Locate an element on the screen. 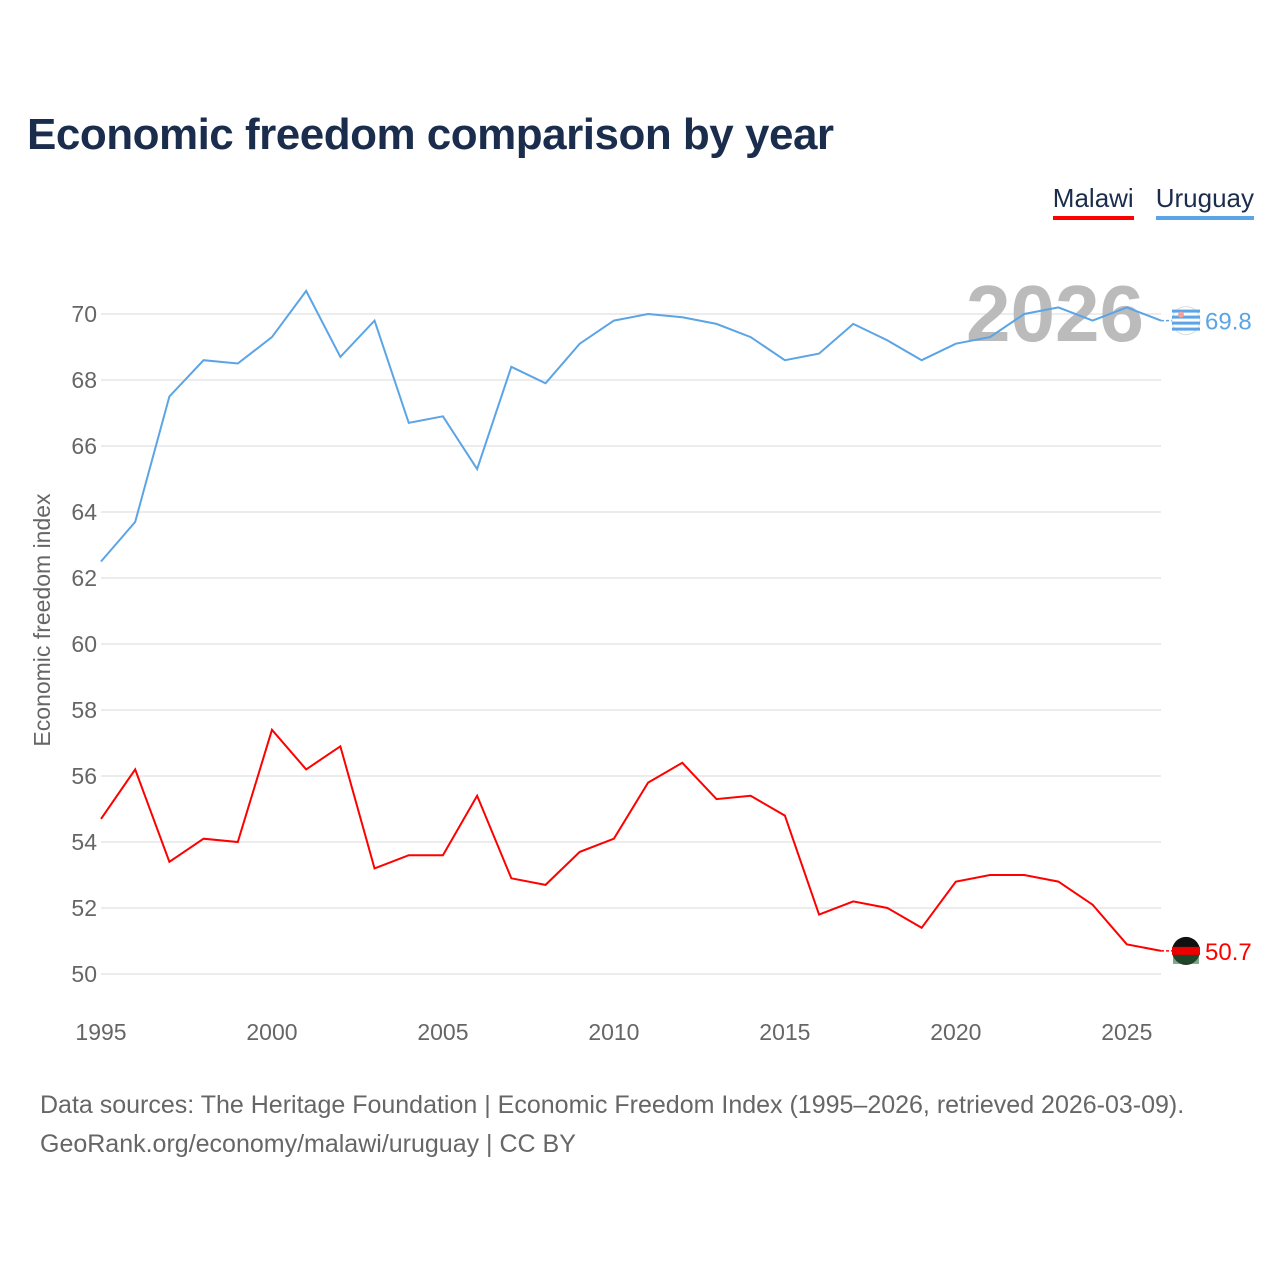 This screenshot has height=1280, width=1280. flag-uruguay-icon is located at coordinates (1186, 321).